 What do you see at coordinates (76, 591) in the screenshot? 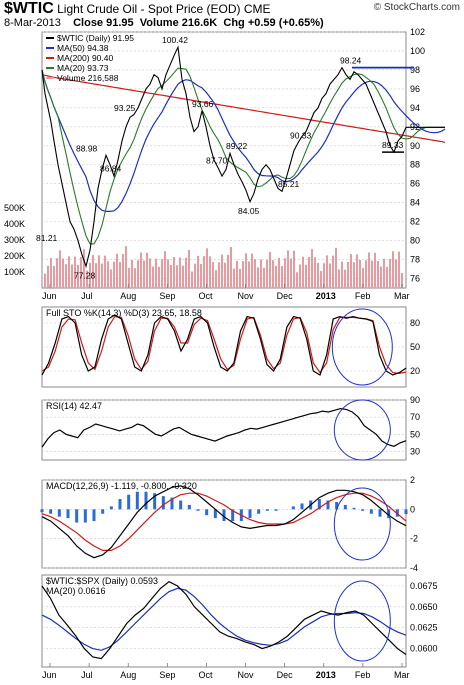
I see `ratio-ma-legend: MA(20) 0.0616` at bounding box center [76, 591].